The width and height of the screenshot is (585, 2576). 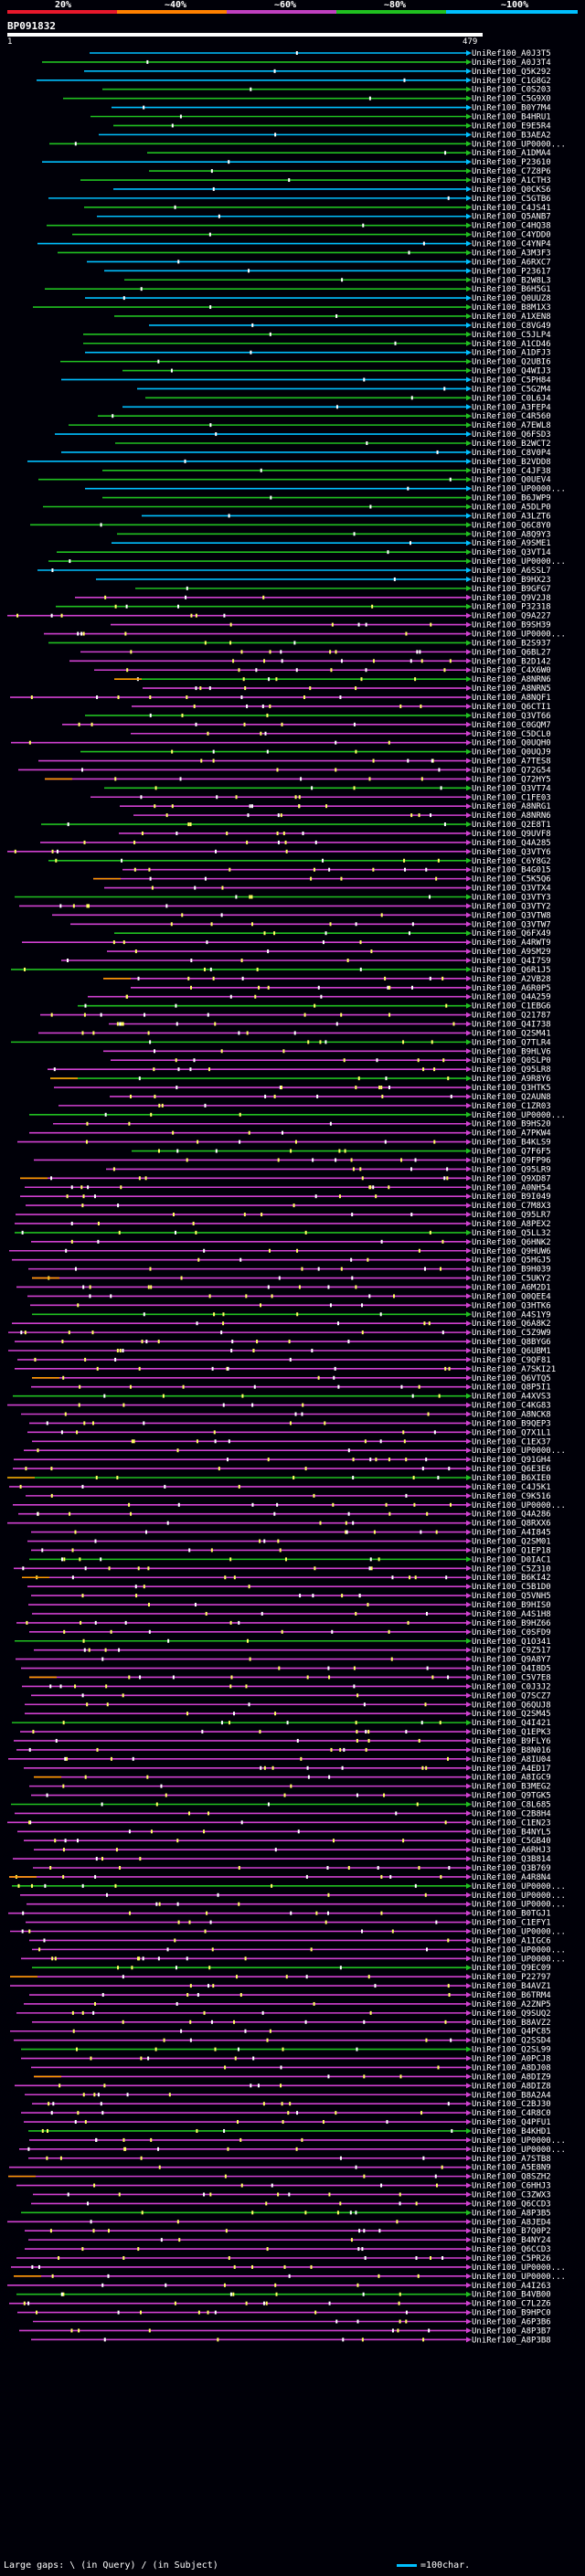 What do you see at coordinates (512, 308) in the screenshot?
I see `hit-label: UniRef100_B8M1X3` at bounding box center [512, 308].